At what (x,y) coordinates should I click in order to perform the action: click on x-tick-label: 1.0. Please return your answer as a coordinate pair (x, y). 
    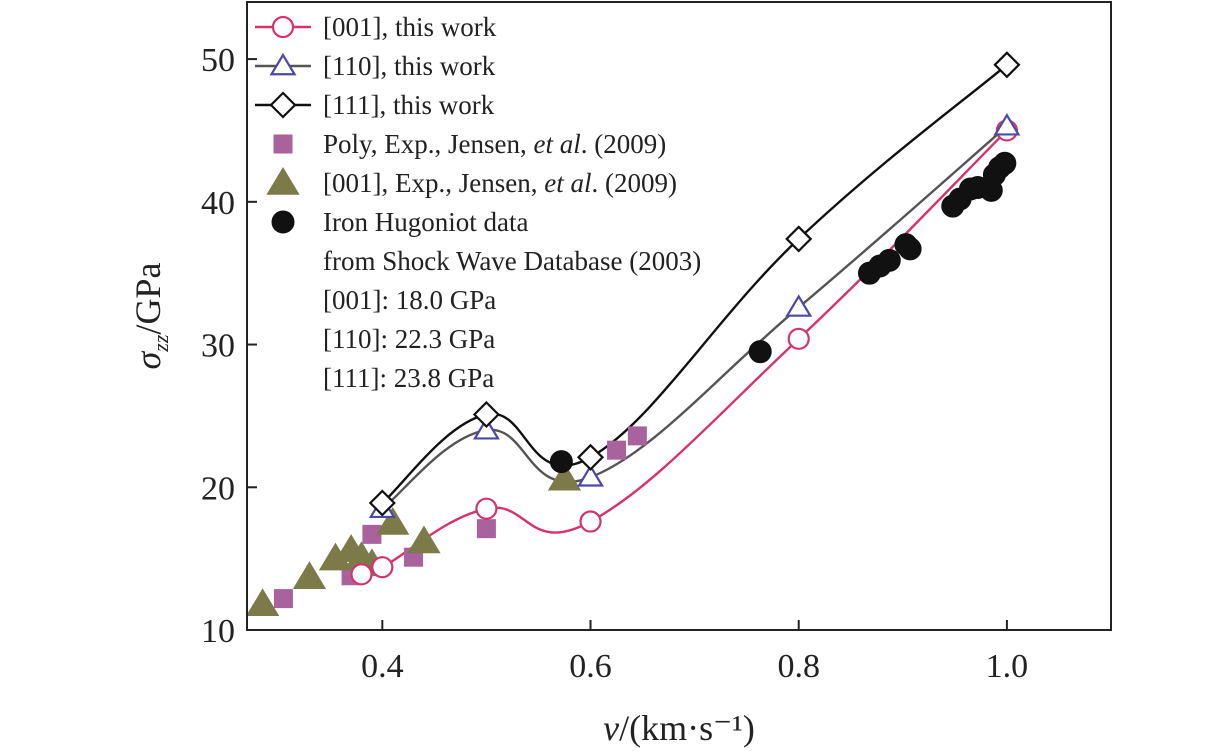
    Looking at the image, I should click on (1007, 666).